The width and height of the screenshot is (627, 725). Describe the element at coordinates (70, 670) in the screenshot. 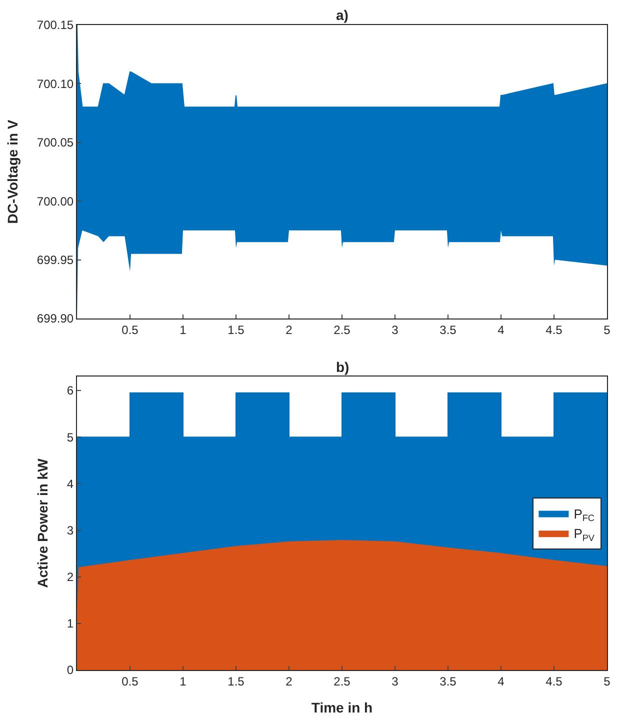

I see `y-tick-label: 0` at that location.